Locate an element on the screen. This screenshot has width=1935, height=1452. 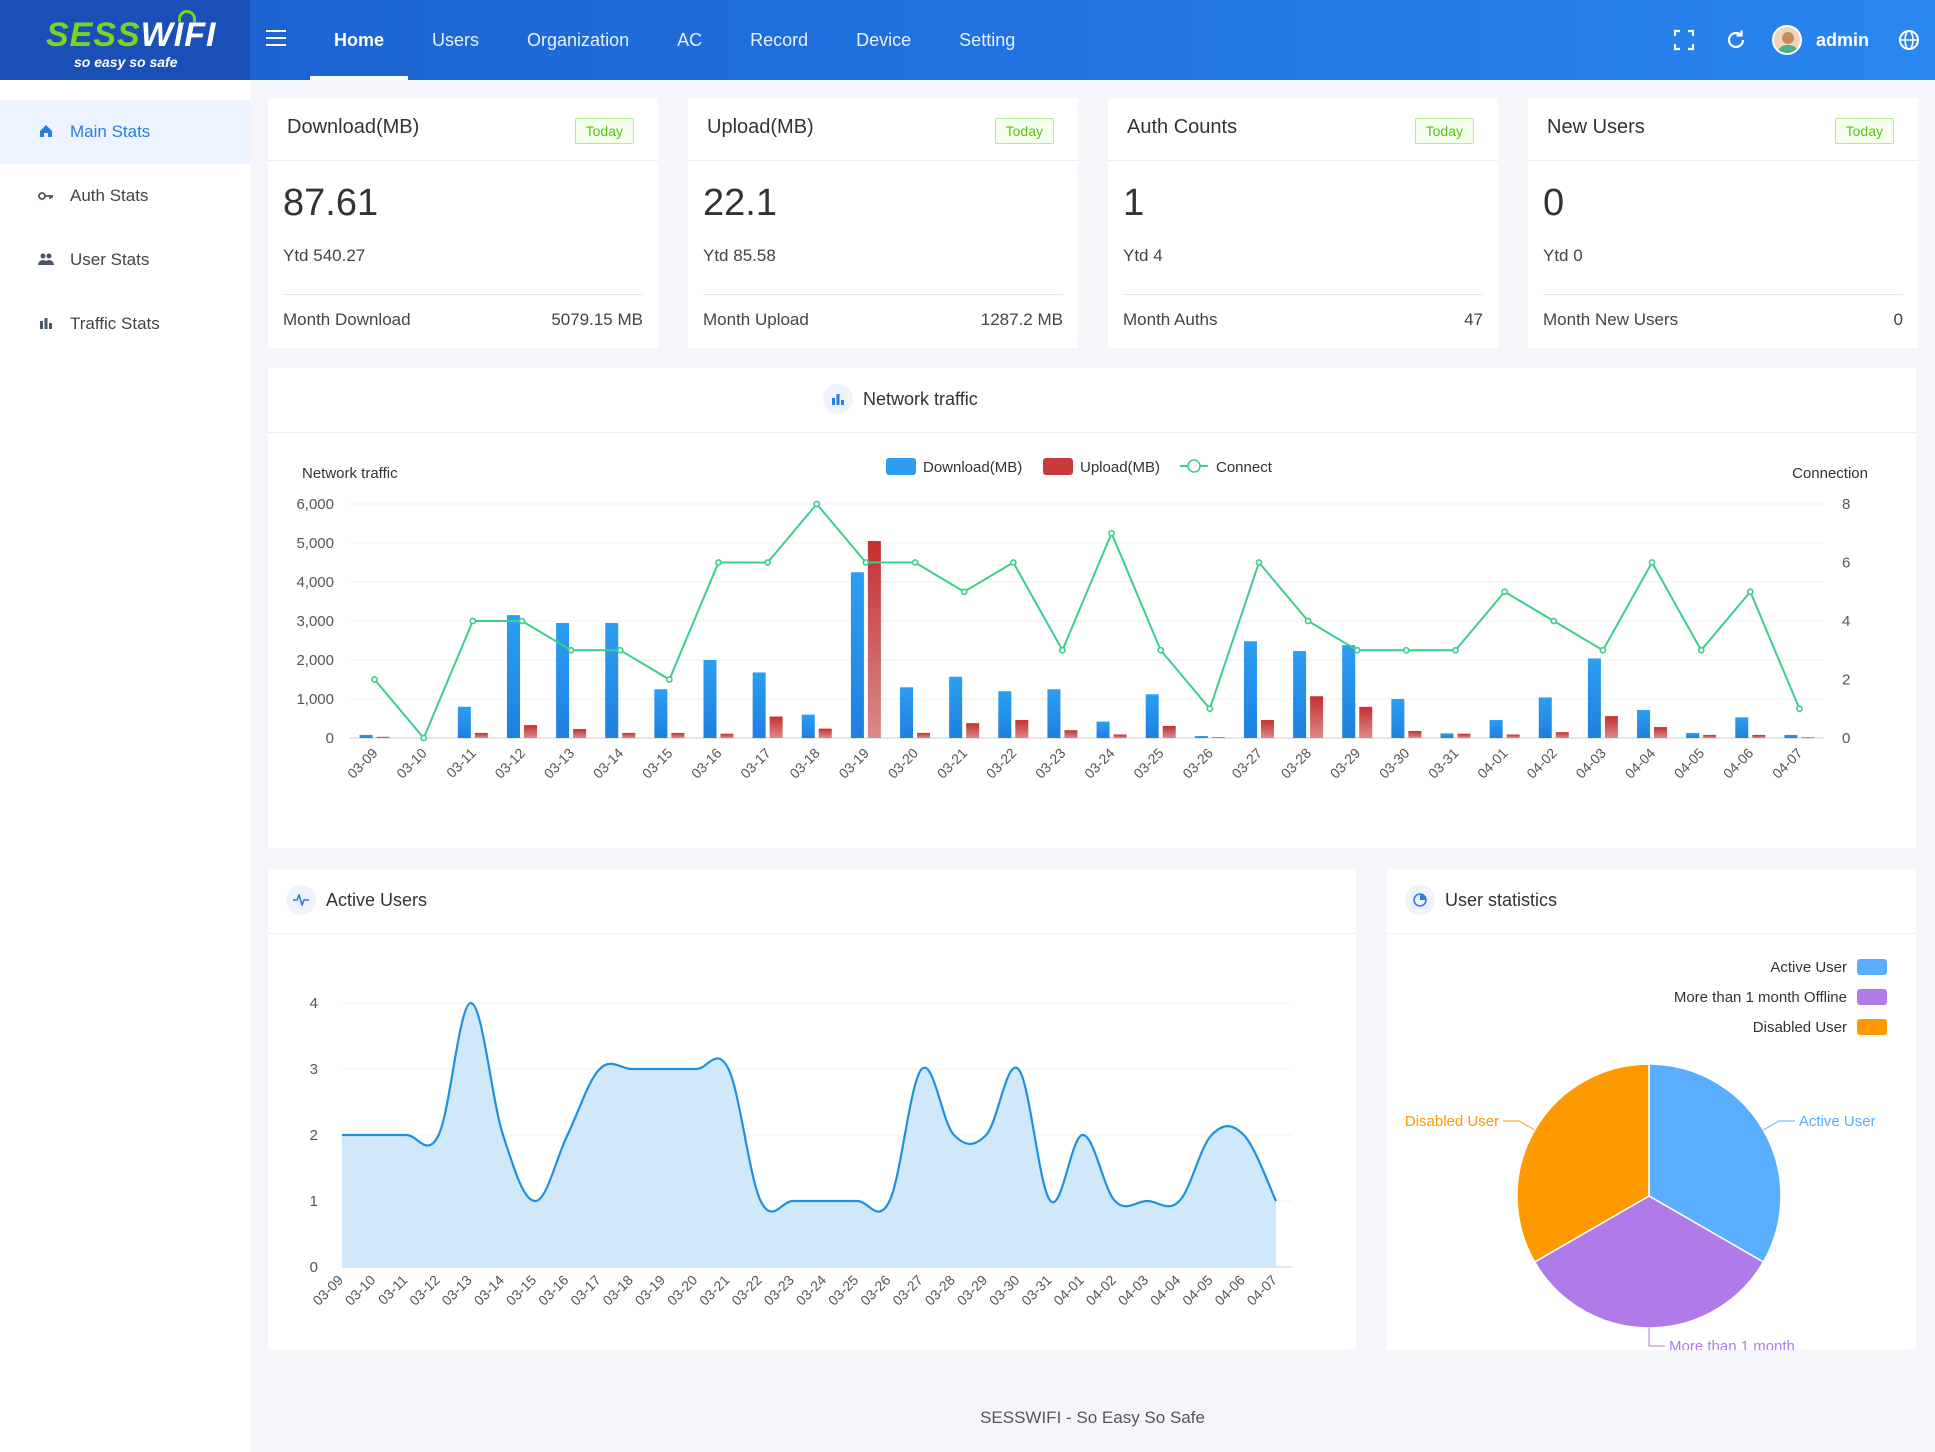
sidebar-item-user-stats: User Stats is located at coordinates (125, 260).